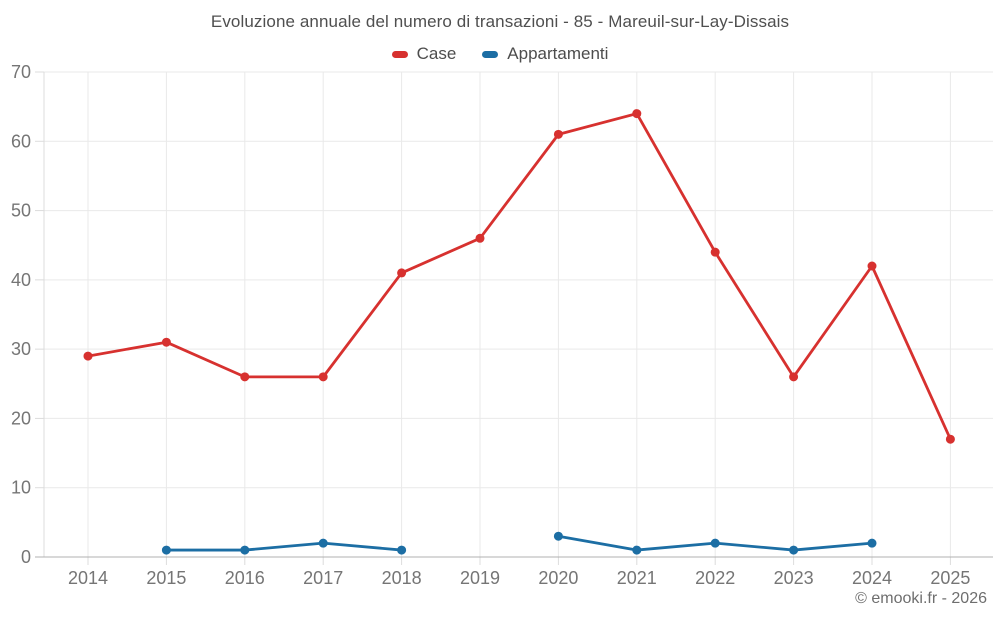  What do you see at coordinates (637, 114) in the screenshot?
I see `data-point-case-2021` at bounding box center [637, 114].